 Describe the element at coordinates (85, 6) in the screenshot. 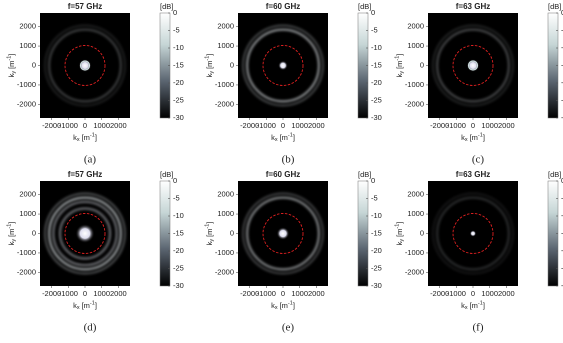

I see `panel-title: f=57 GHz` at that location.